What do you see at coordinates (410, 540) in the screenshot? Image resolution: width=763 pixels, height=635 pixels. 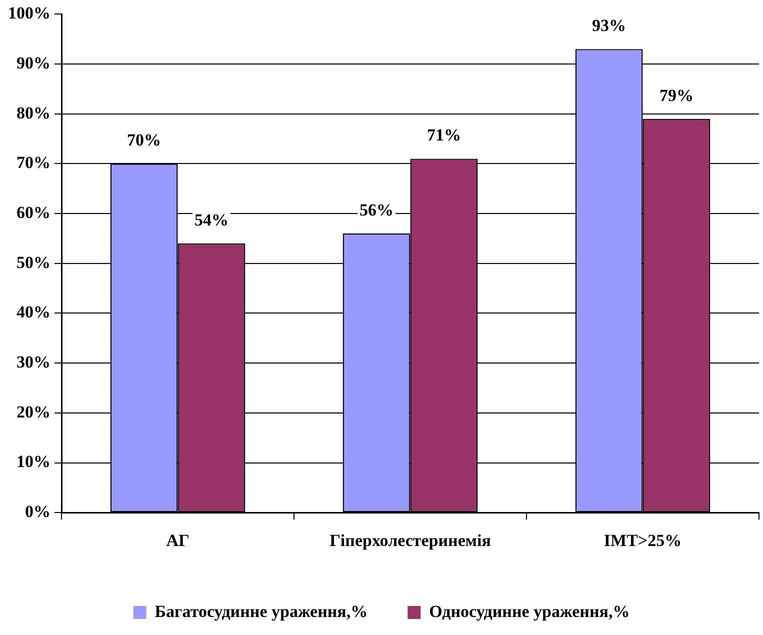 I see `x-tick-label: Гіперхолестеринемія` at bounding box center [410, 540].